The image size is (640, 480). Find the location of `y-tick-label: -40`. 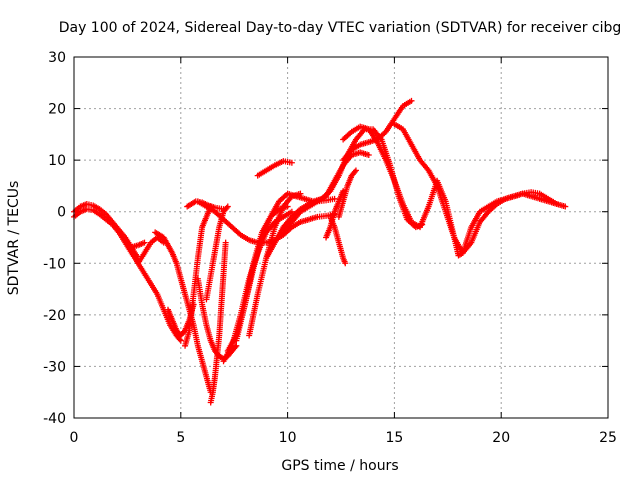

y-tick-label: -40 is located at coordinates (54, 419).